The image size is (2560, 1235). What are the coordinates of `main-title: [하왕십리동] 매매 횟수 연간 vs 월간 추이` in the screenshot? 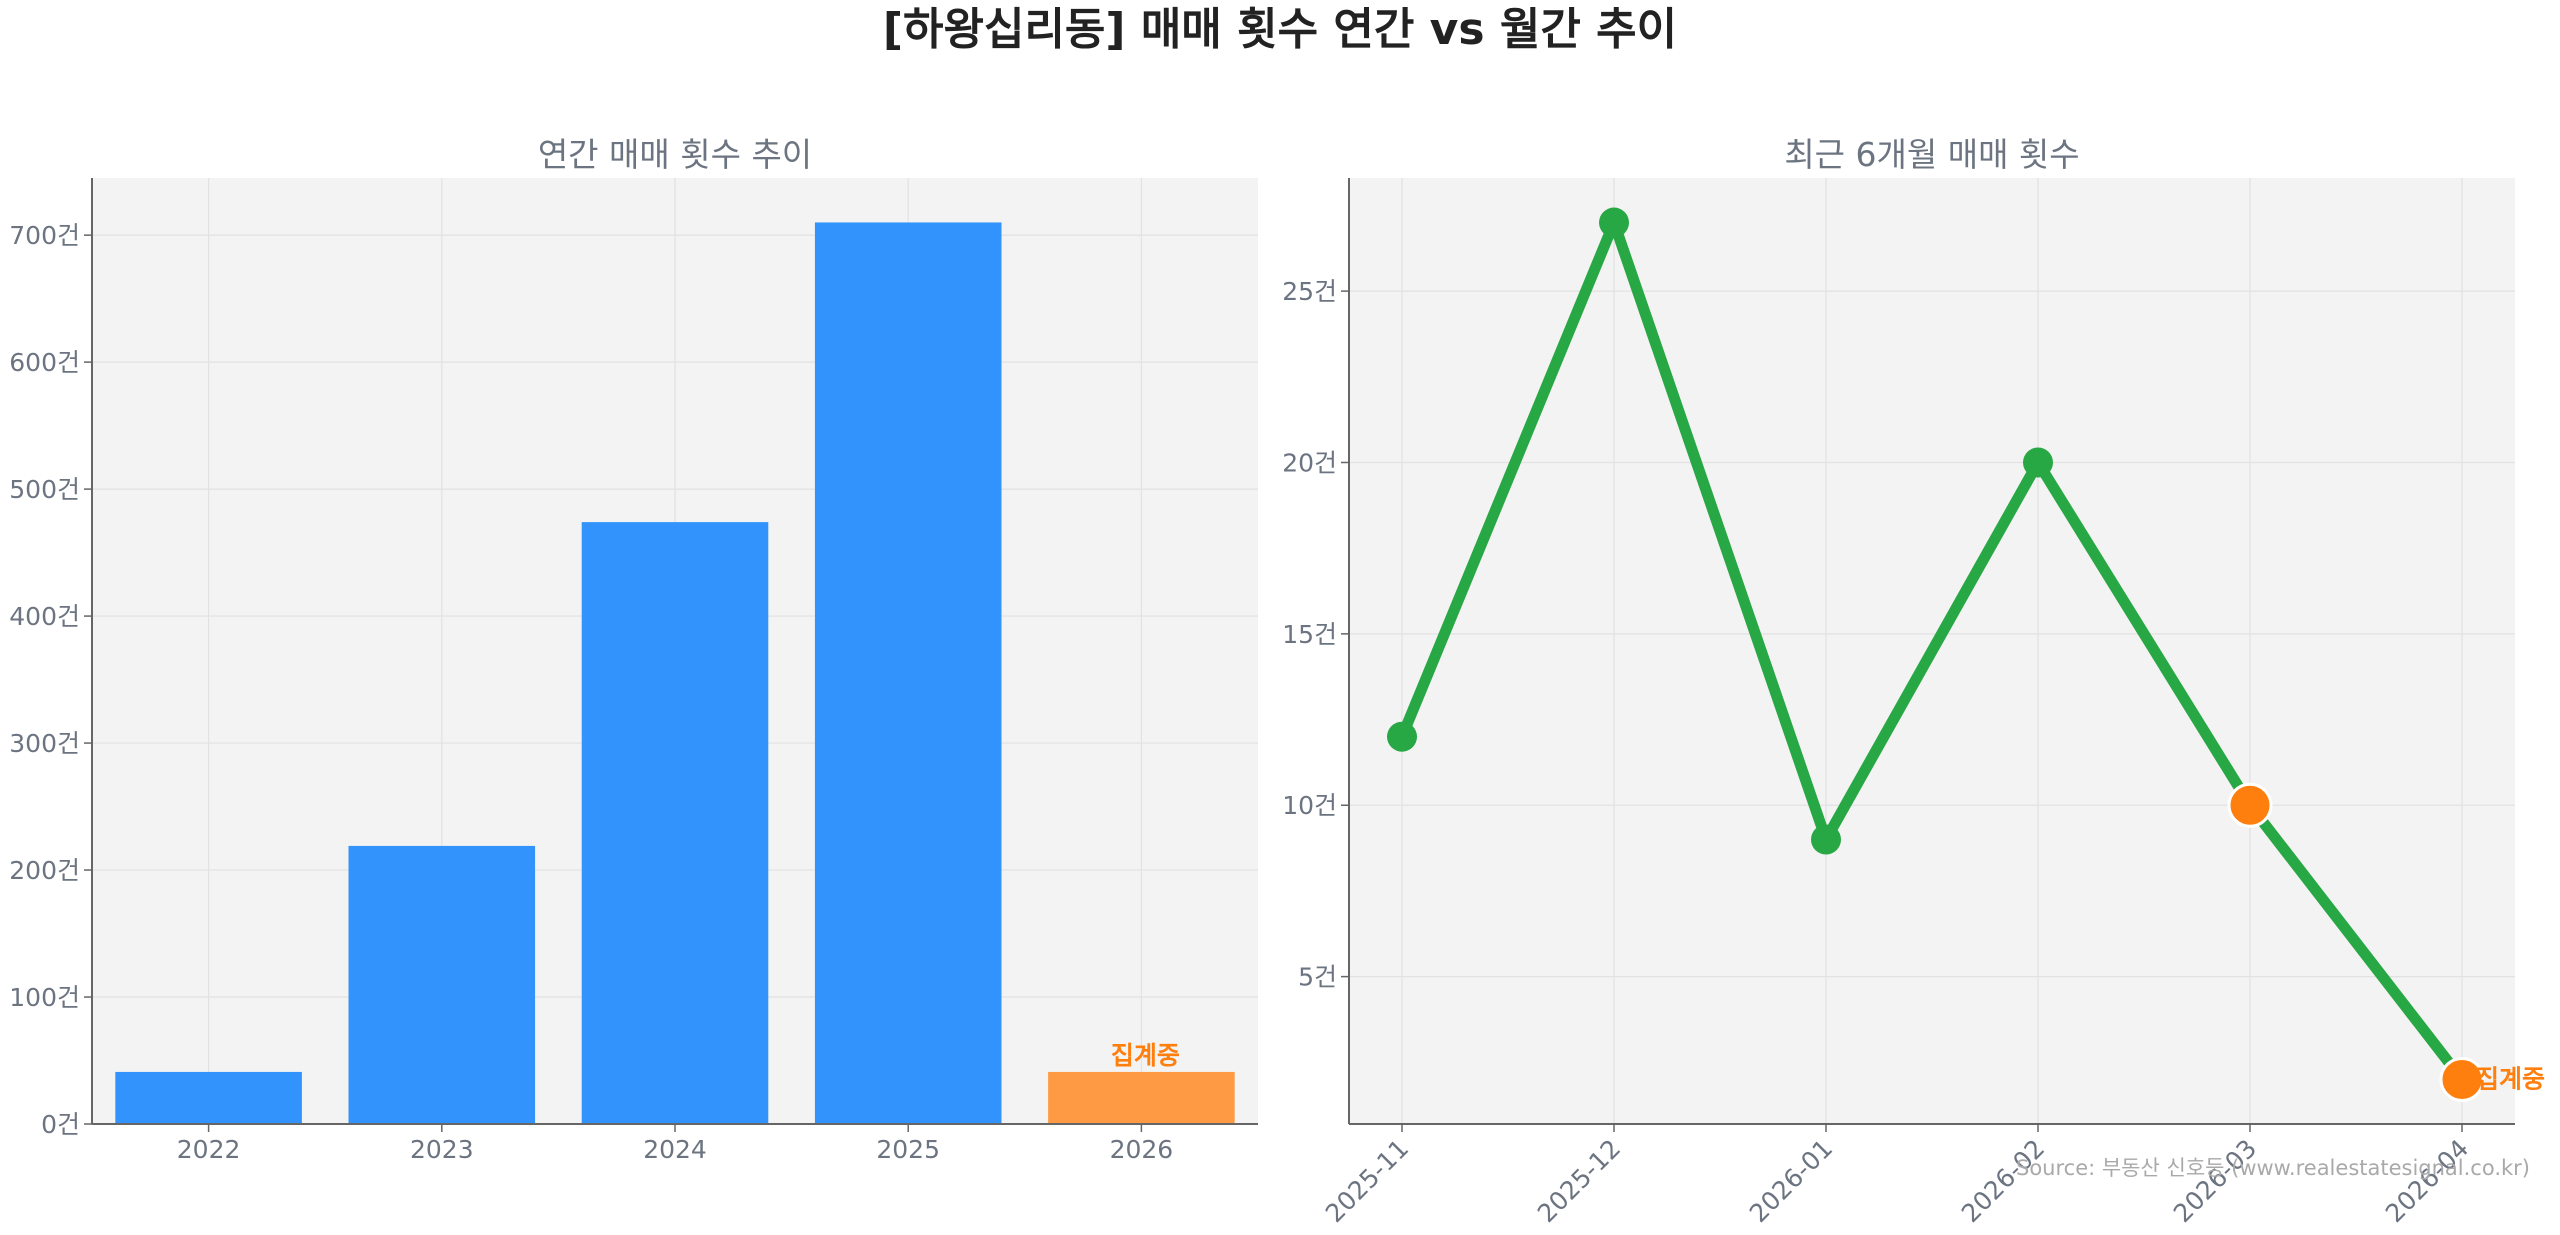 It's located at (1280, 29).